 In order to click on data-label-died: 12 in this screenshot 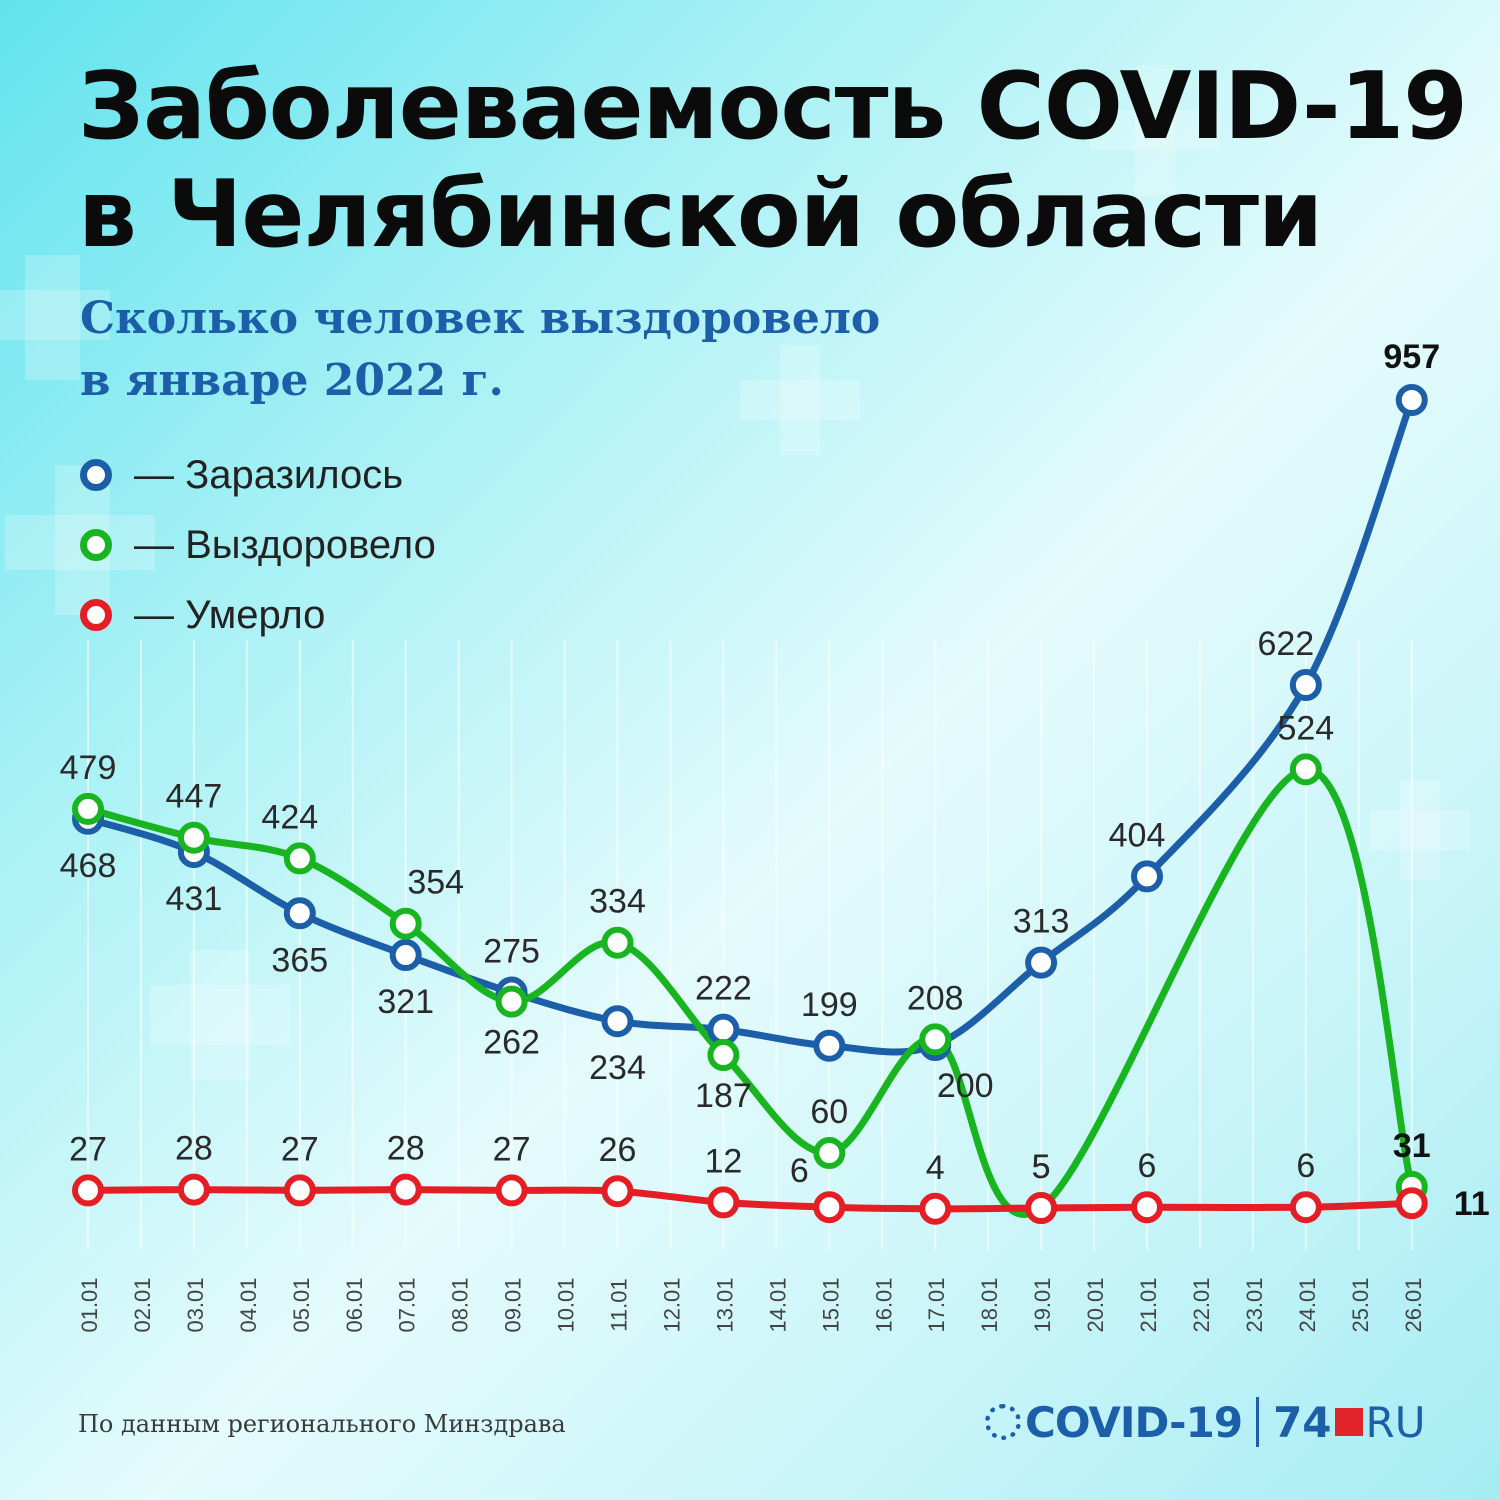, I will do `click(723, 1161)`.